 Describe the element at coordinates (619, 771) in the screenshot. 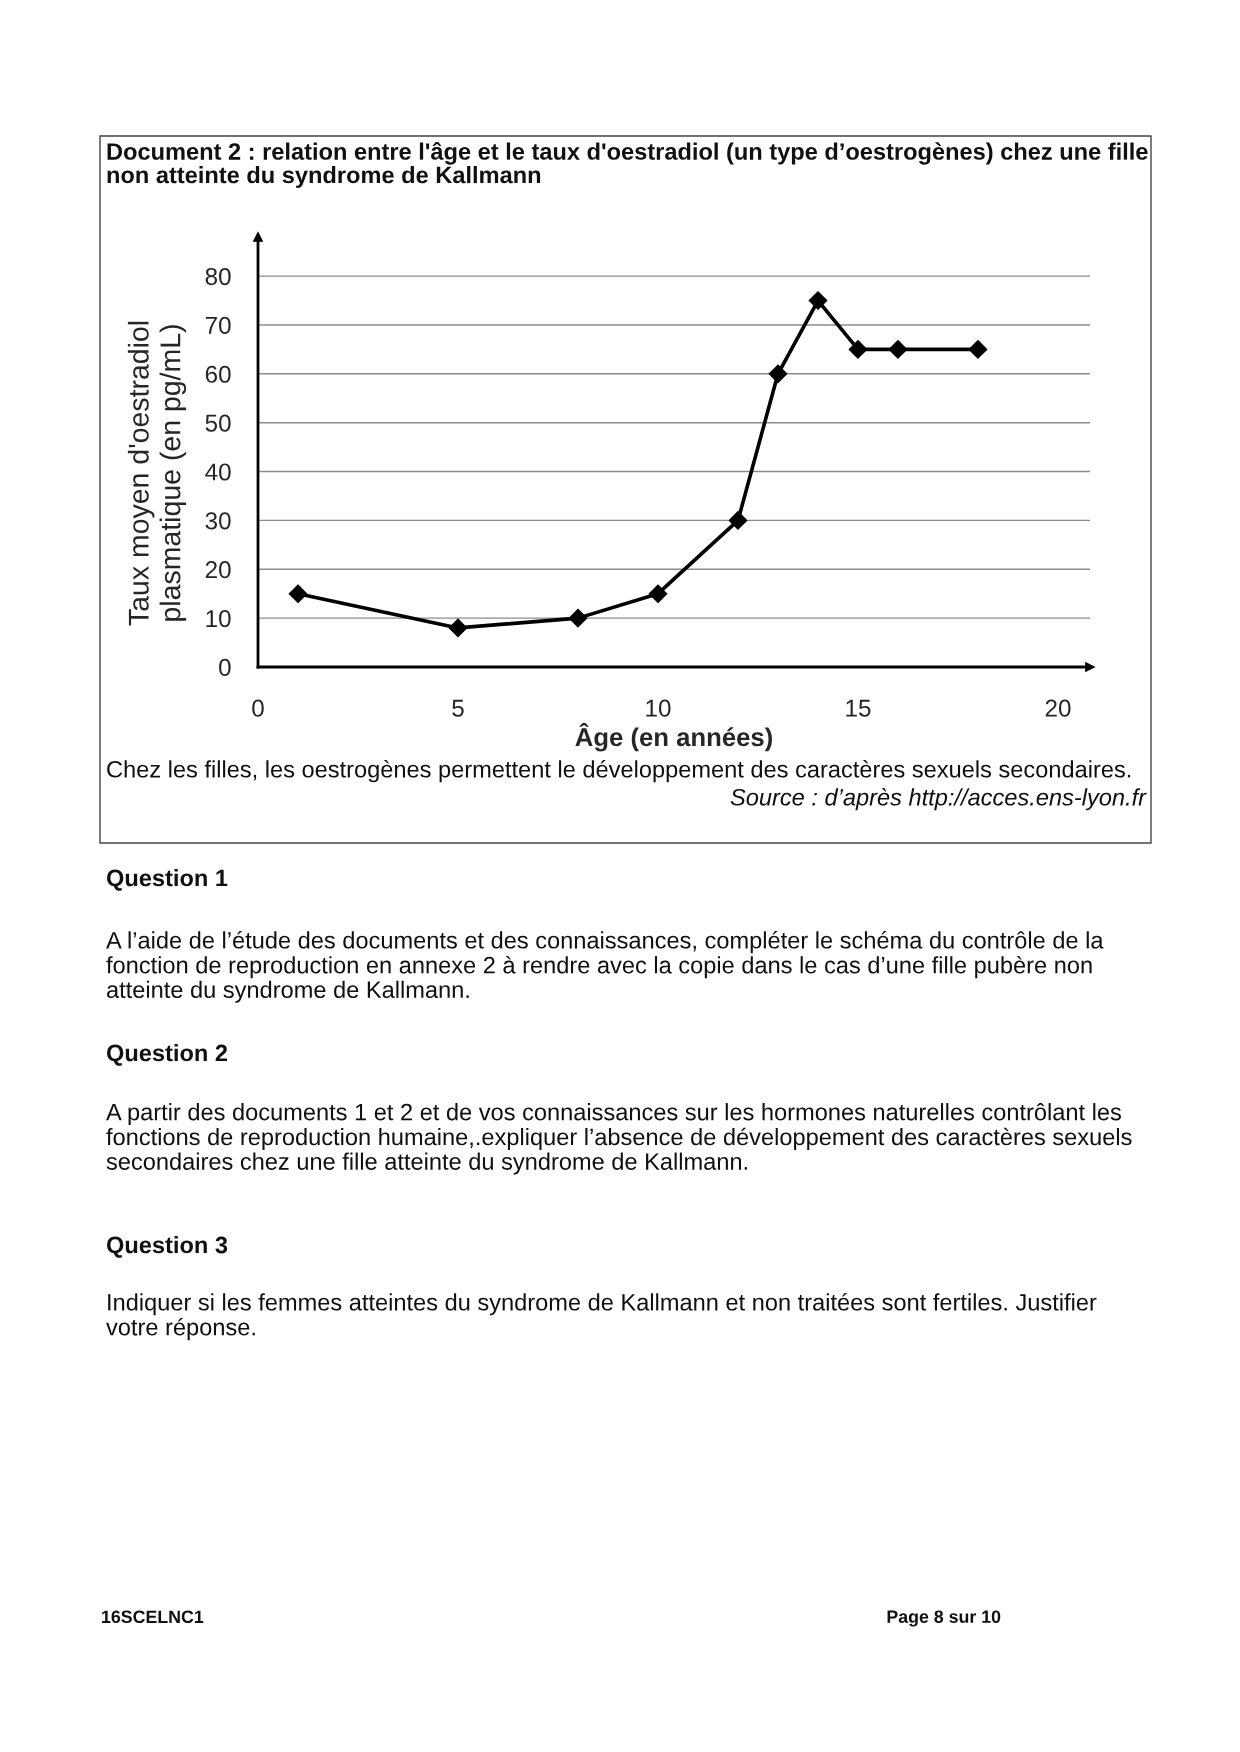

I see `text: Chez les filles, les oestrogènes permettent le développement des caractères sexuels secondaires.` at that location.